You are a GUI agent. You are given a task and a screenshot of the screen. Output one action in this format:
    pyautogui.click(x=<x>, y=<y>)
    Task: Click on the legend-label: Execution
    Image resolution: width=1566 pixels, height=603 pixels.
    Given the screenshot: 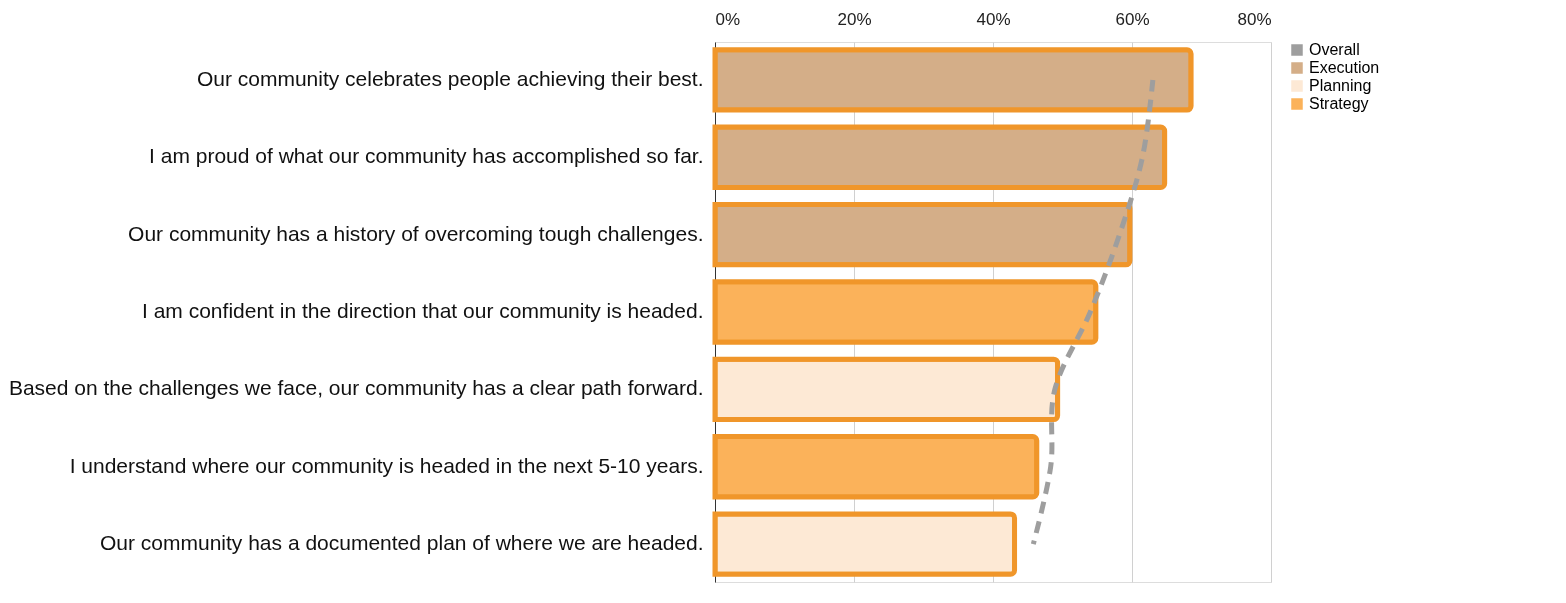 What is the action you would take?
    pyautogui.click(x=1344, y=67)
    